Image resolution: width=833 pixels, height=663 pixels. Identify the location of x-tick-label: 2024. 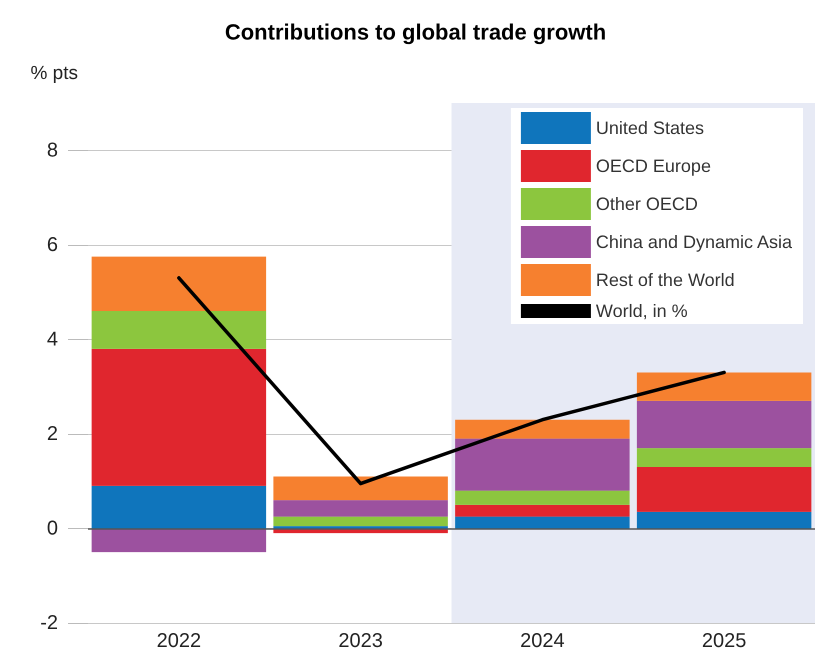
(542, 641).